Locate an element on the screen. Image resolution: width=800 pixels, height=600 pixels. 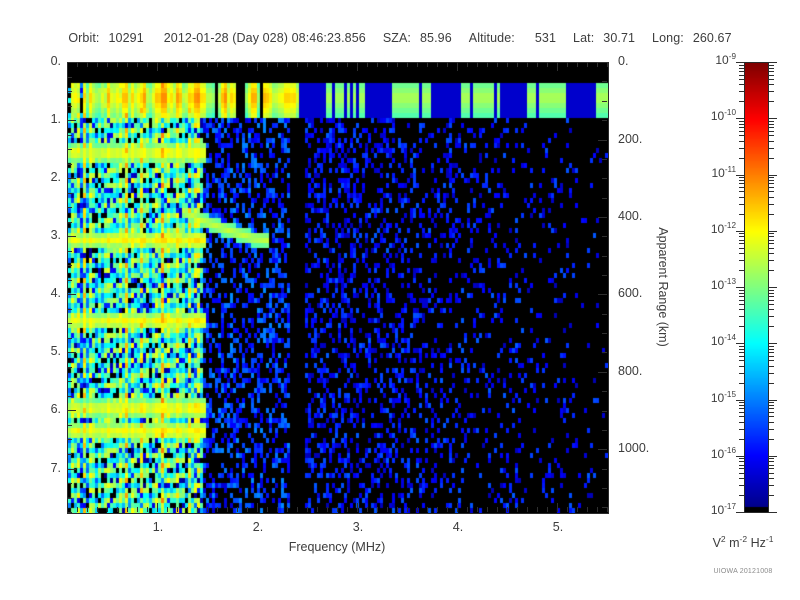
lat-value: 30.71 is located at coordinates (619, 38).